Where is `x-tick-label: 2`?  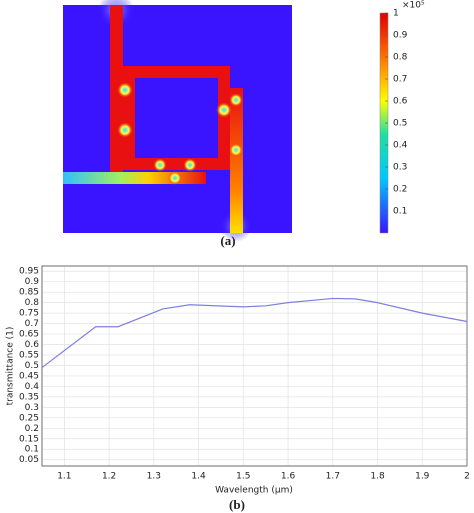 x-tick-label: 2 is located at coordinates (467, 477).